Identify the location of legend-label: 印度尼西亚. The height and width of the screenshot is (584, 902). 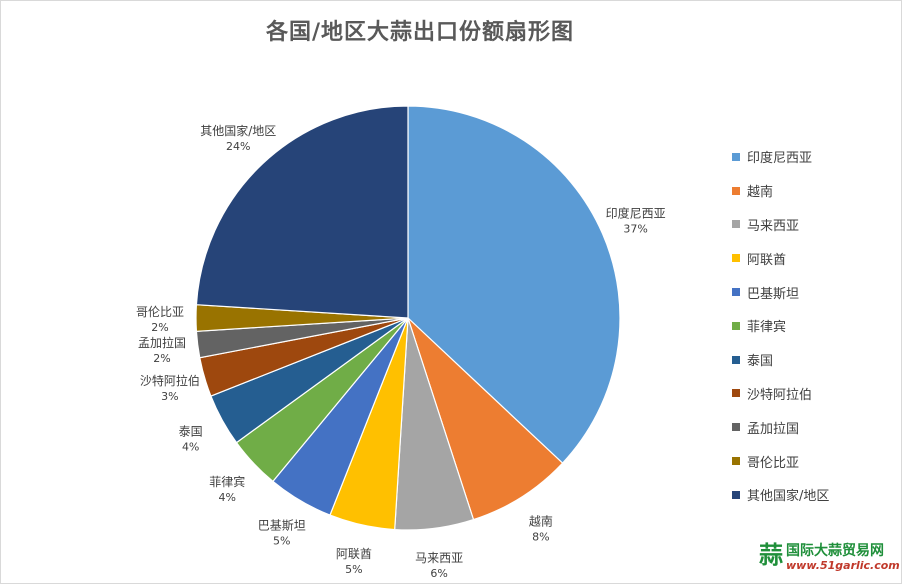
(780, 159).